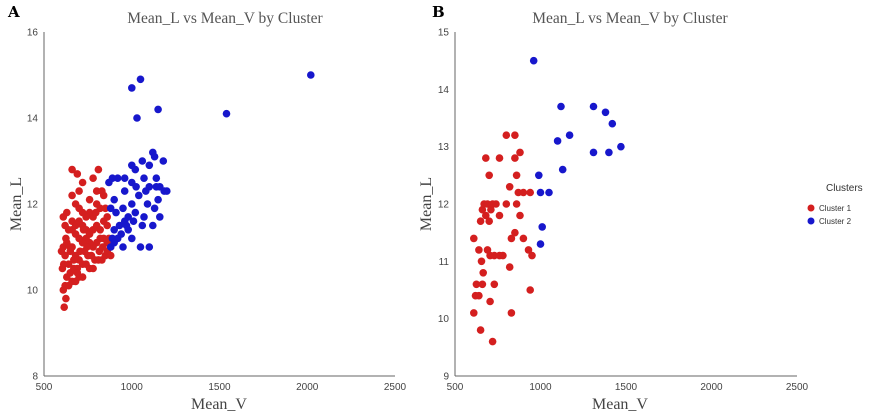  Describe the element at coordinates (395, 387) in the screenshot. I see `panel-a-x-tick-4: 2500` at that location.